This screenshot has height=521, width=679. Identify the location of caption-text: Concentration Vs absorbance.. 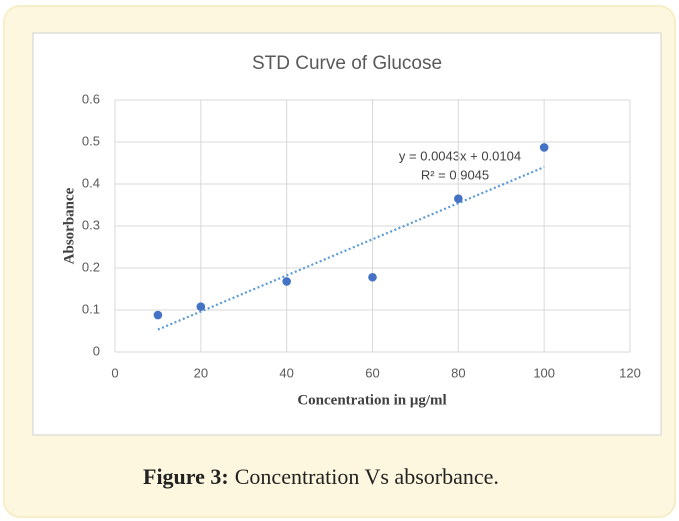
(367, 476).